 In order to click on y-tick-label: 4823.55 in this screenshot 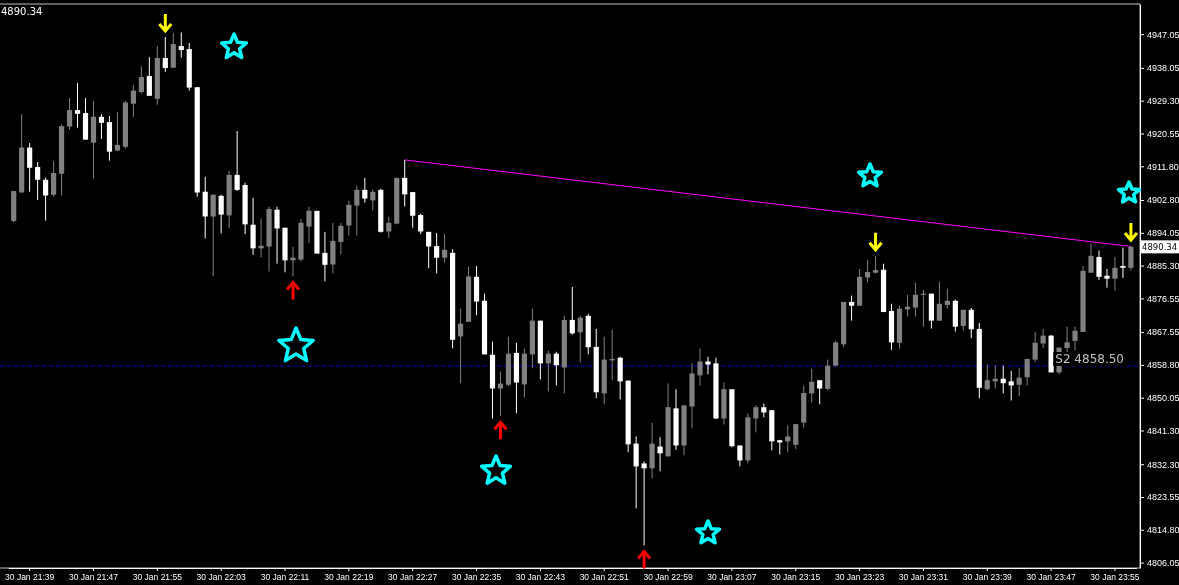, I will do `click(1163, 497)`.